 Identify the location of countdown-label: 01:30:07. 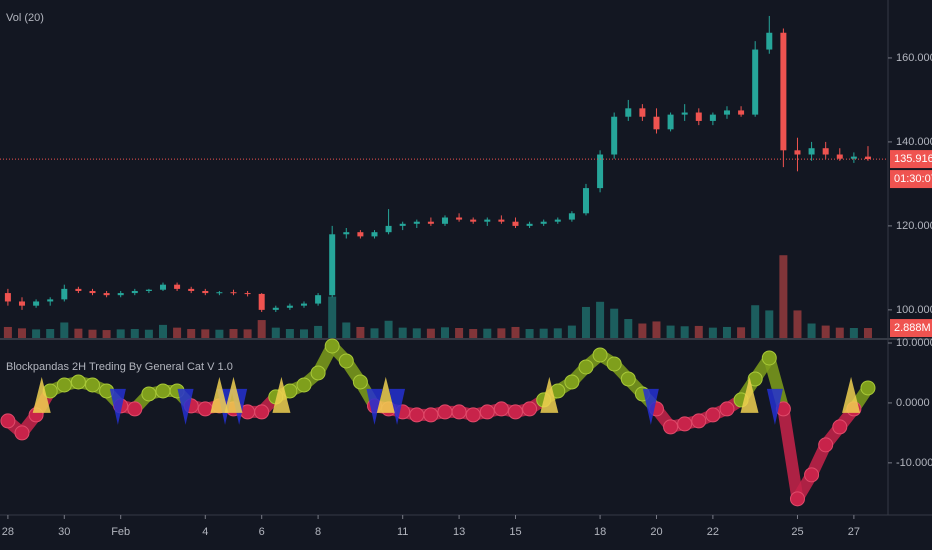
(913, 179).